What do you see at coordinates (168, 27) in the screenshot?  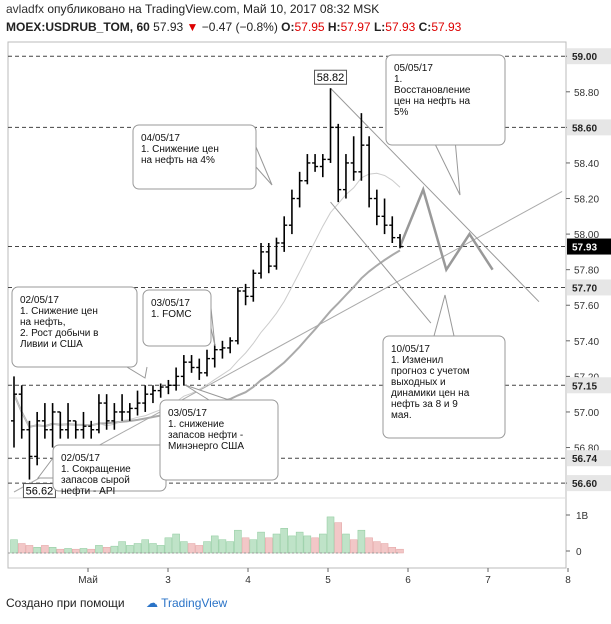 I see `last-price: 57.93` at bounding box center [168, 27].